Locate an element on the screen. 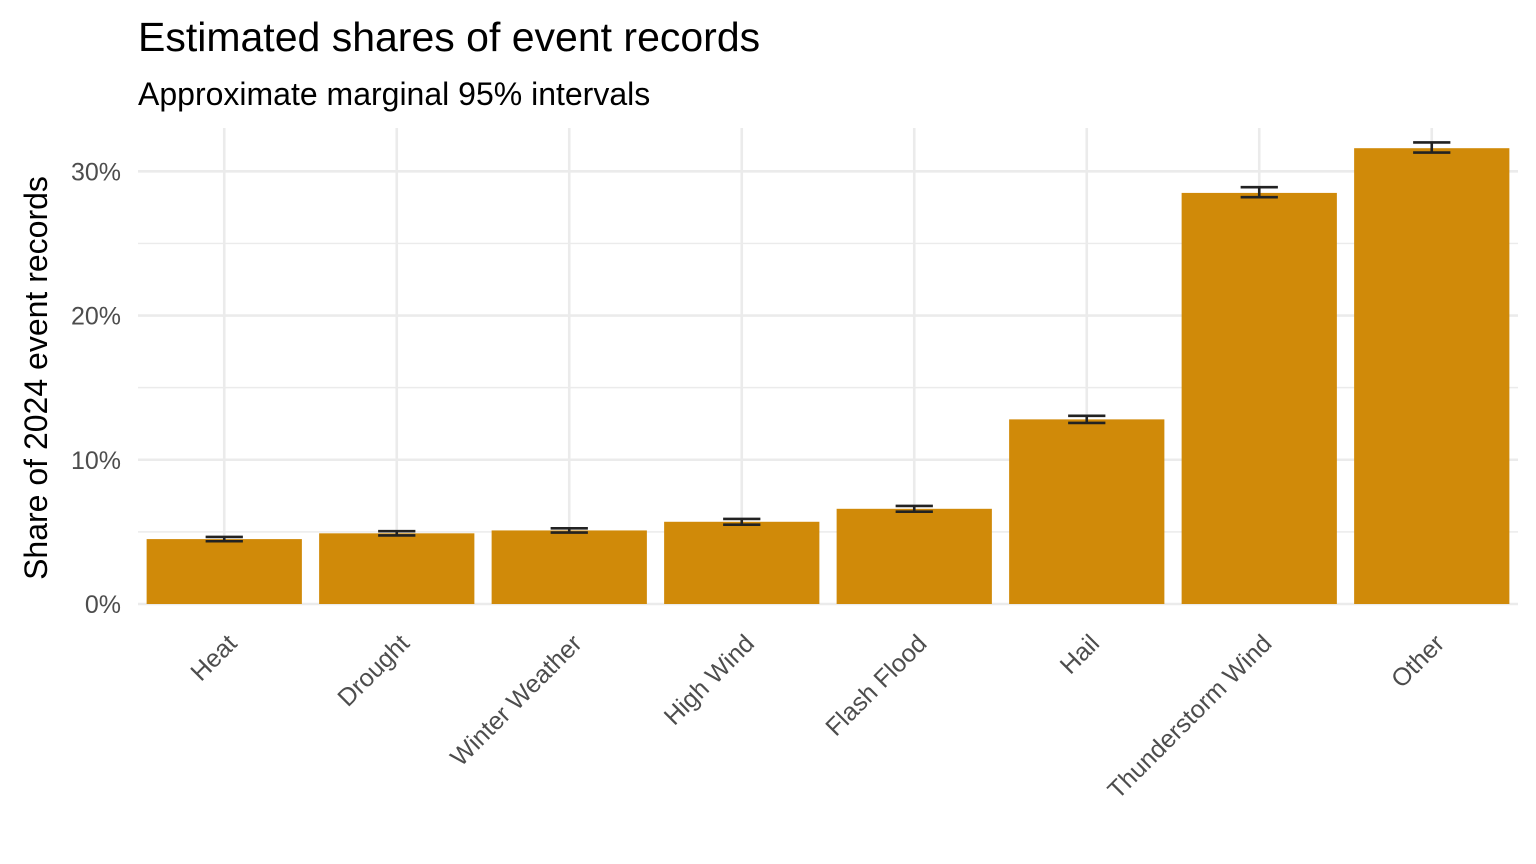  x-tick-label: Thunderstorm Wind is located at coordinates (1189, 716).